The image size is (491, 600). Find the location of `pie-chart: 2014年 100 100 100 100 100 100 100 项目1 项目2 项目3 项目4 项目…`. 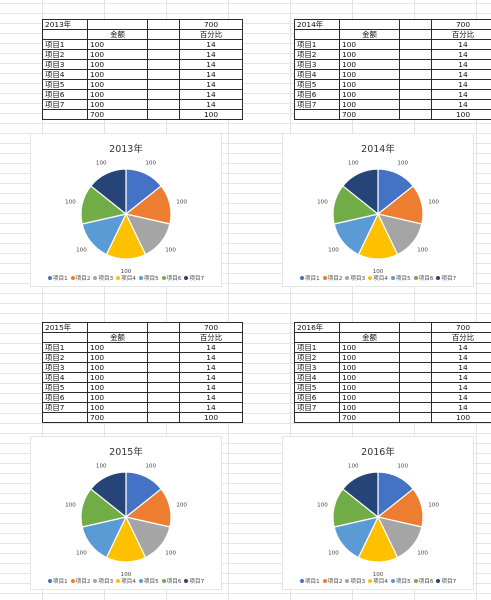

pie-chart: 2014年 100 100 100 100 100 100 100 项目1 项目2 项目3 项目4 项目… is located at coordinates (378, 210).